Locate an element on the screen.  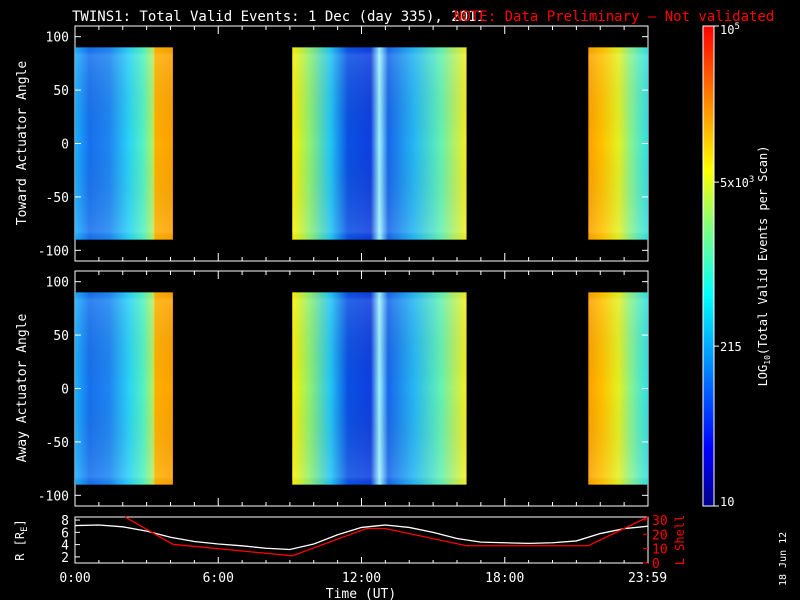
colorbar-tick-label: 215 is located at coordinates (731, 347).